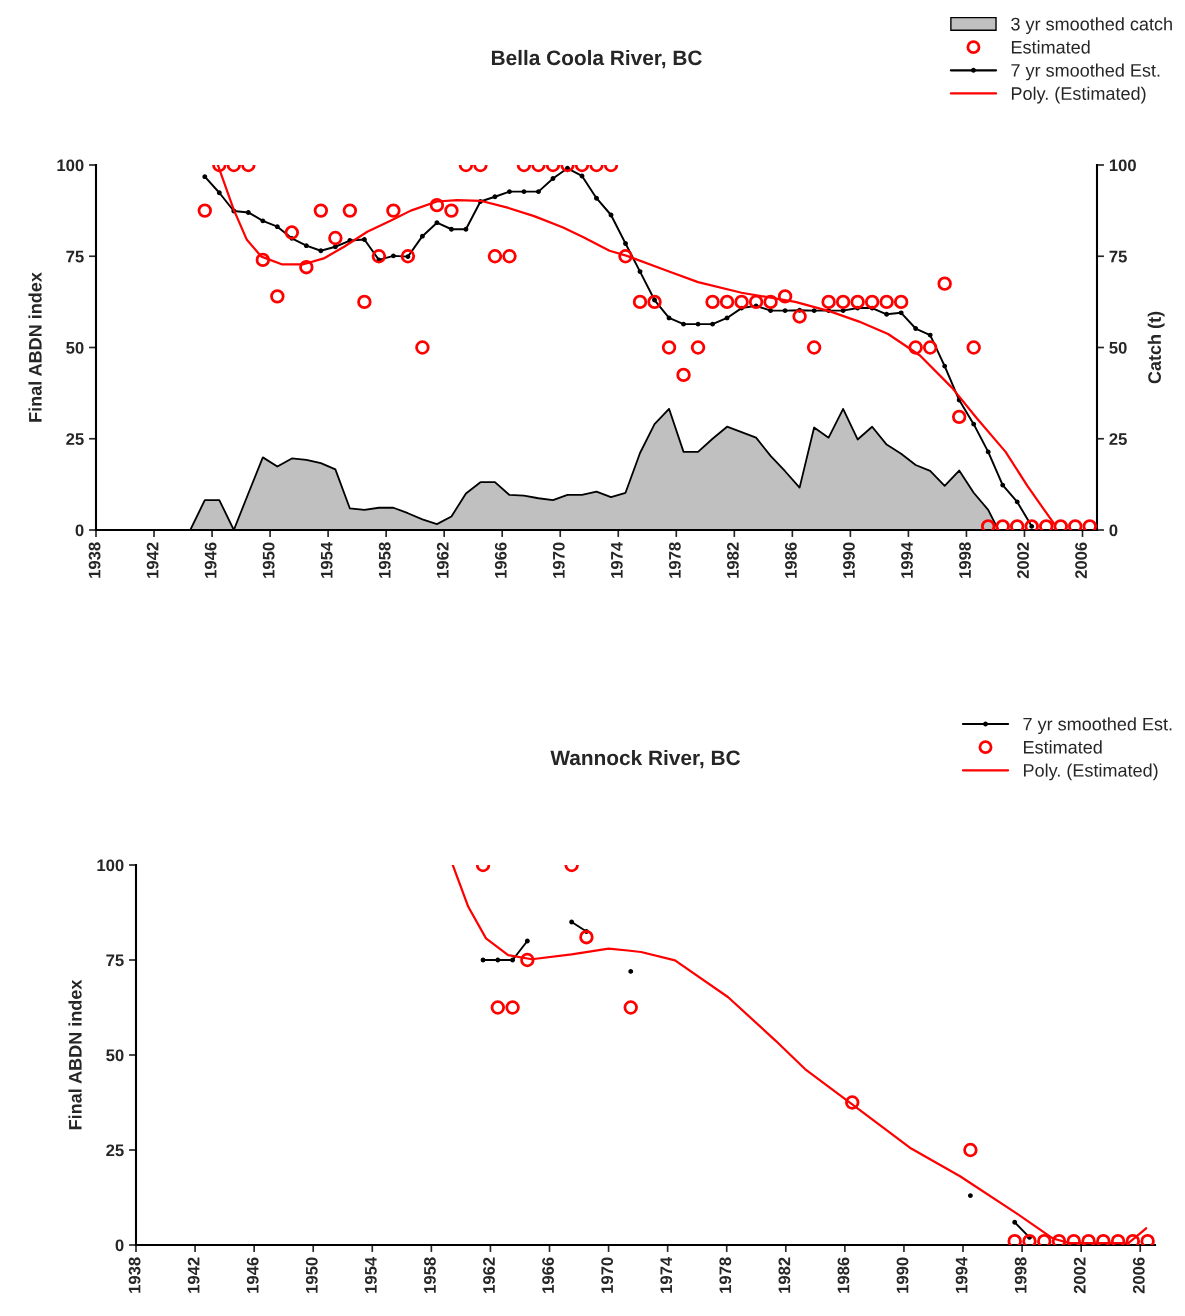 The image size is (1185, 1316). What do you see at coordinates (645, 759) in the screenshot?
I see `chart-title: Wannock River, BC` at bounding box center [645, 759].